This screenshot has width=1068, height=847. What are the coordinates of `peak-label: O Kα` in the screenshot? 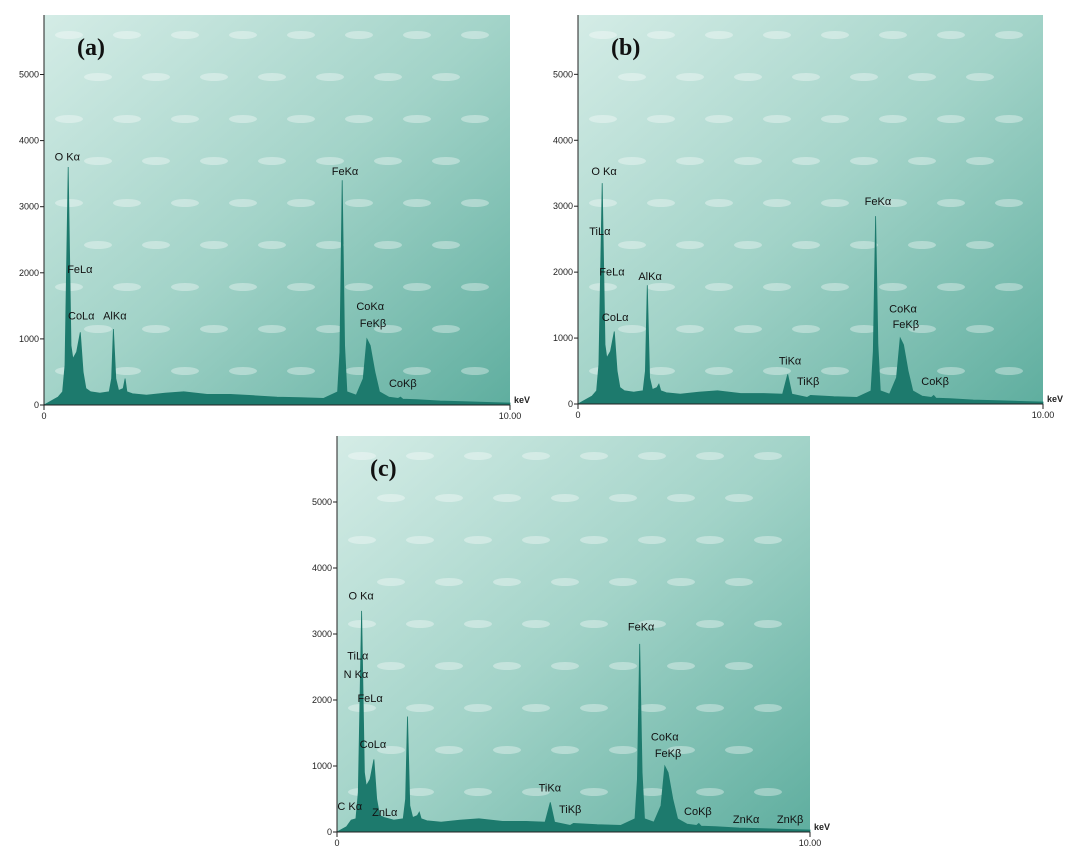 It's located at (68, 157).